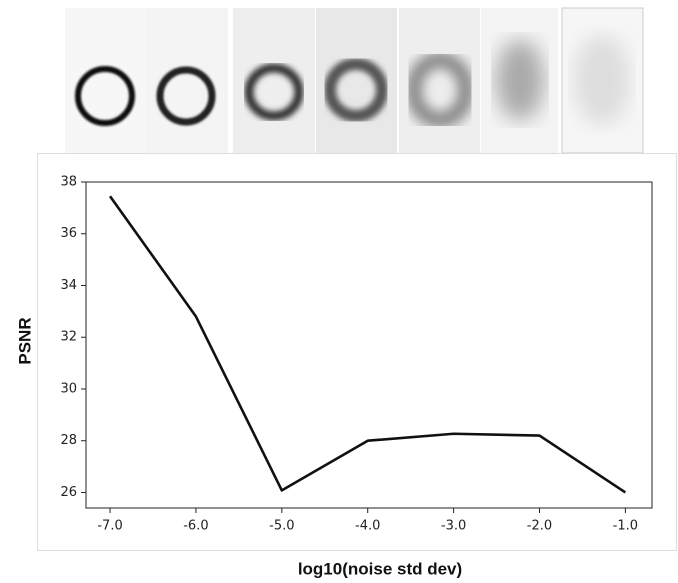 This screenshot has height=583, width=678. What do you see at coordinates (539, 526) in the screenshot?
I see `x-tick-label: -2.0` at bounding box center [539, 526].